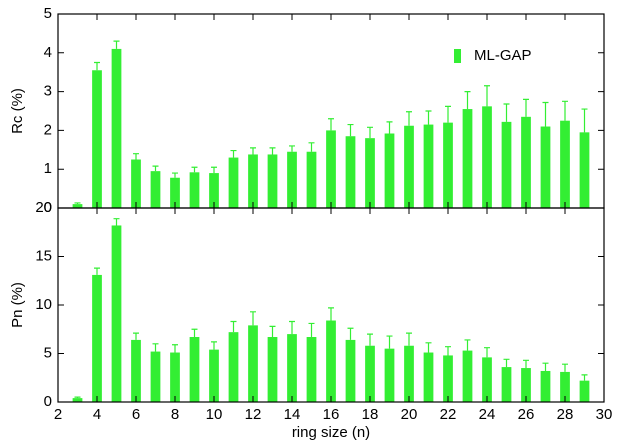 This screenshot has width=619, height=447. What do you see at coordinates (48, 52) in the screenshot?
I see `y-tick-label: 4` at bounding box center [48, 52].